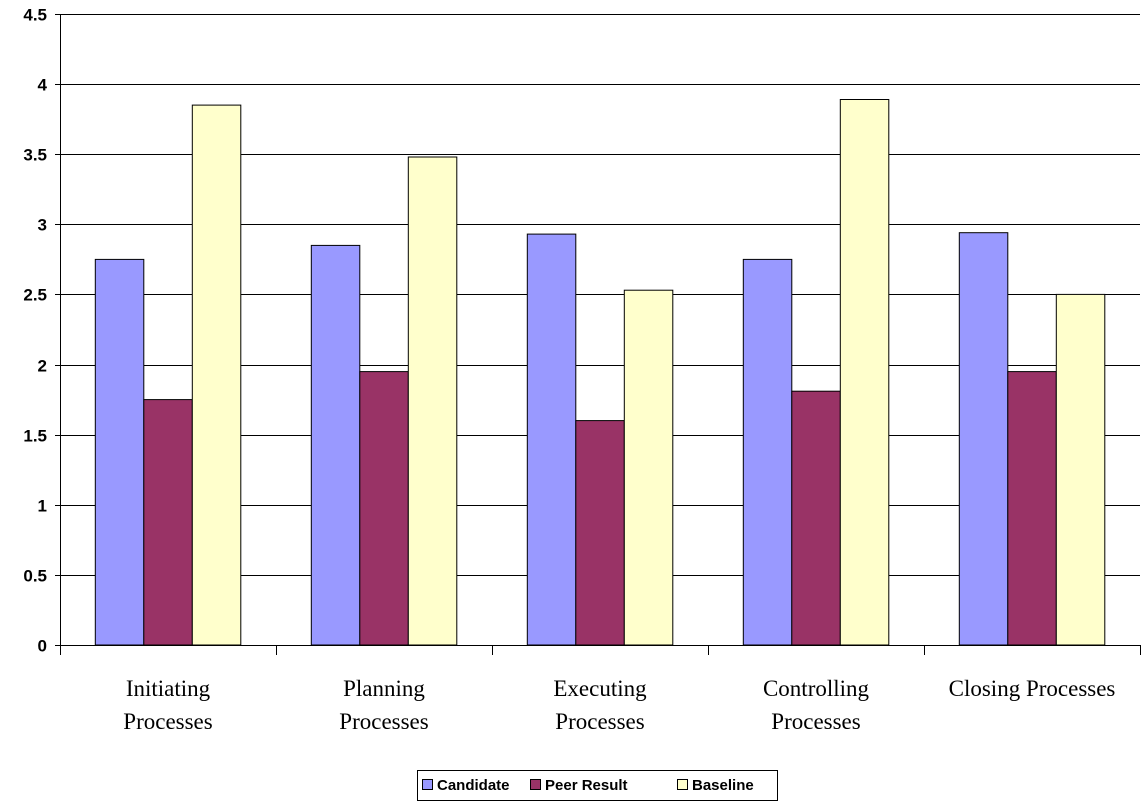  What do you see at coordinates (1032, 688) in the screenshot?
I see `x-tick-label: Closing Processes` at bounding box center [1032, 688].